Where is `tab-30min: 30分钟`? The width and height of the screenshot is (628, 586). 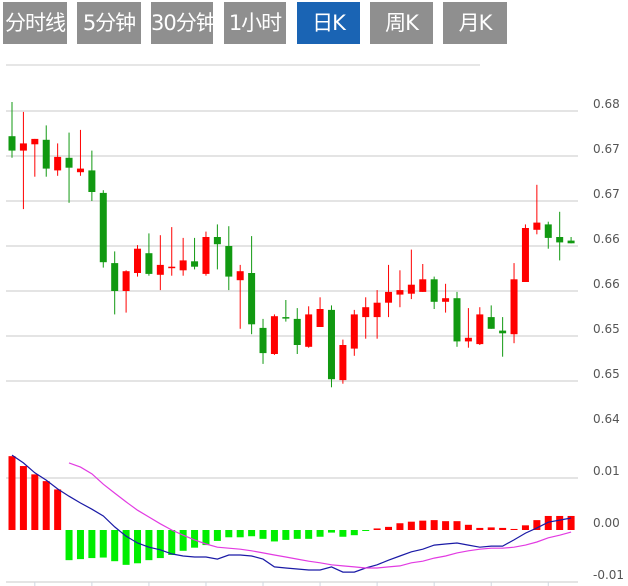 tab-30min: 30分钟 is located at coordinates (184, 23).